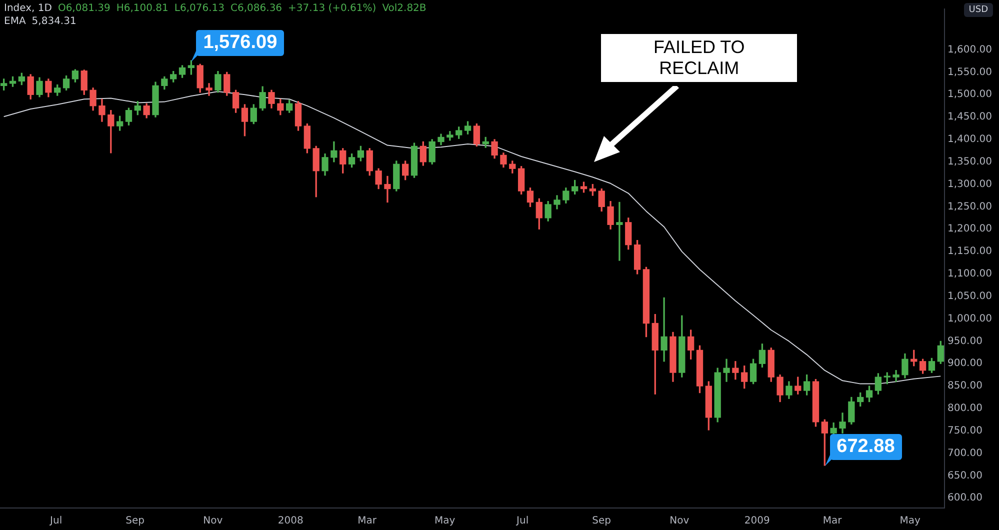 The width and height of the screenshot is (999, 530). What do you see at coordinates (978, 10) in the screenshot?
I see `y-axis-title: USD` at bounding box center [978, 10].